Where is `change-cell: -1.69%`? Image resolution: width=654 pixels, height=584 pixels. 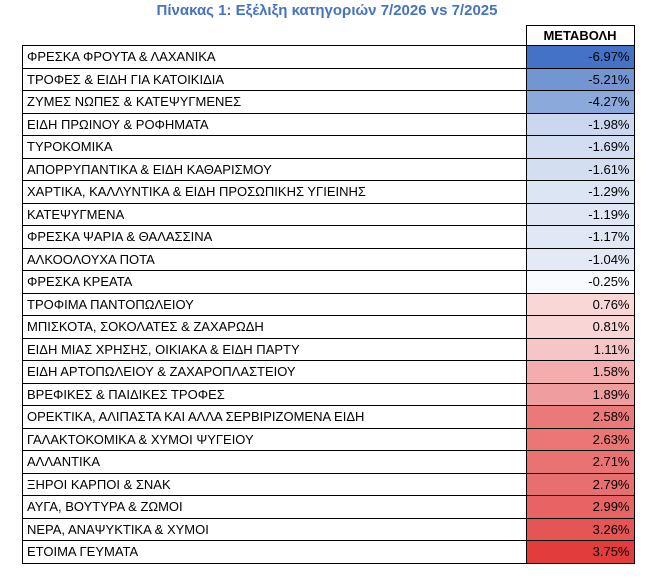
change-cell: -1.69% is located at coordinates (580, 147).